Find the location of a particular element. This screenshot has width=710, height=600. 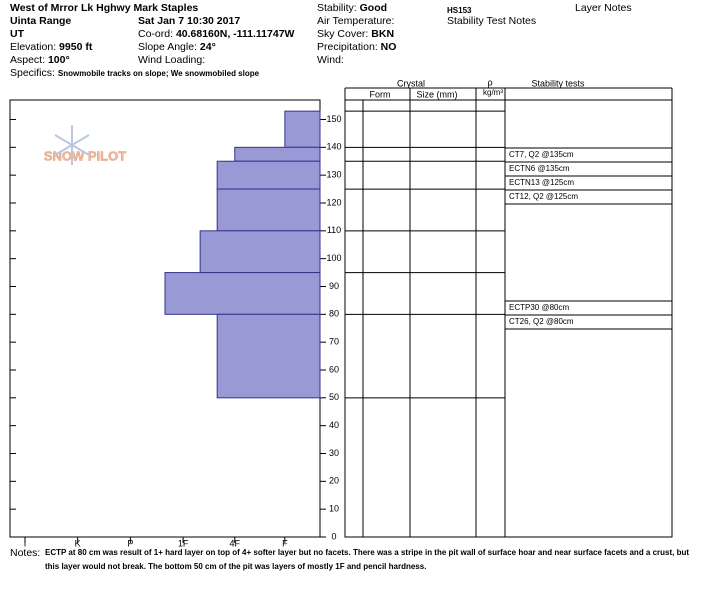

column-header: kg/m³ is located at coordinates (493, 92).